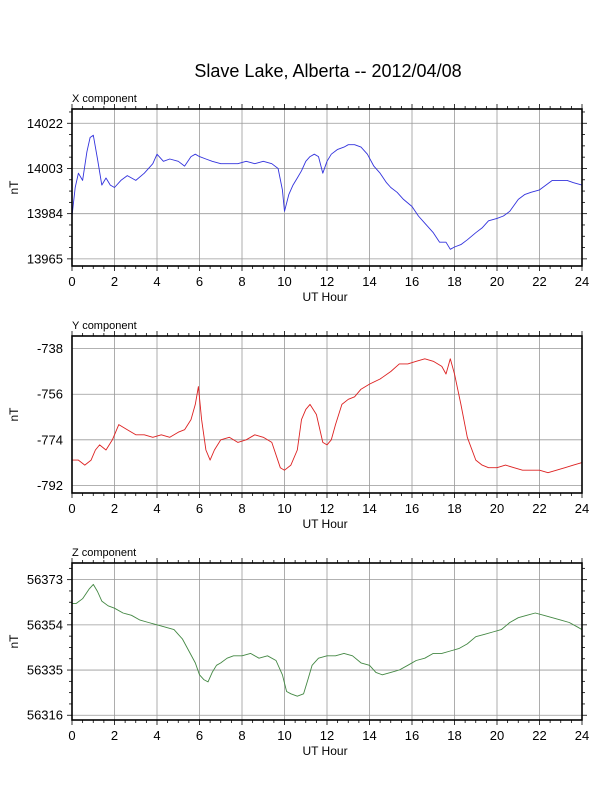 This screenshot has height=792, width=612. I want to click on panel-title: Y component, so click(104, 326).